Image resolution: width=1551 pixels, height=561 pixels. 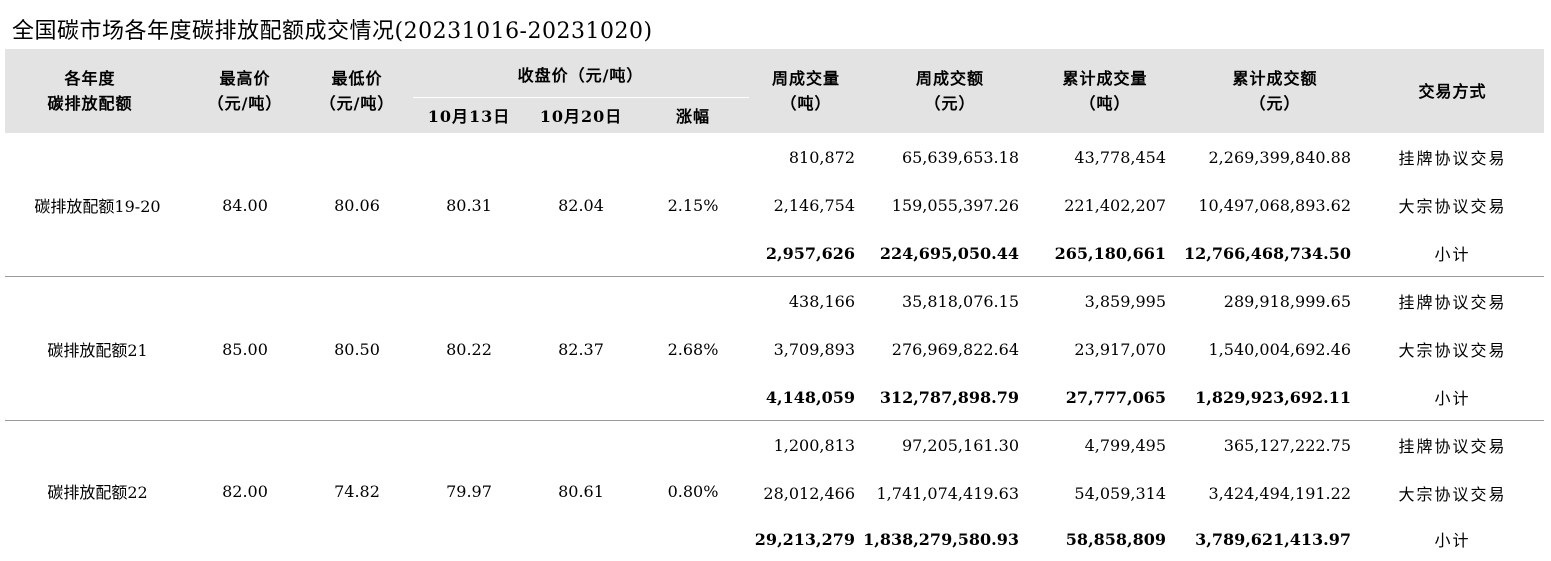 I want to click on header-sub-divider, so click(x=581, y=97).